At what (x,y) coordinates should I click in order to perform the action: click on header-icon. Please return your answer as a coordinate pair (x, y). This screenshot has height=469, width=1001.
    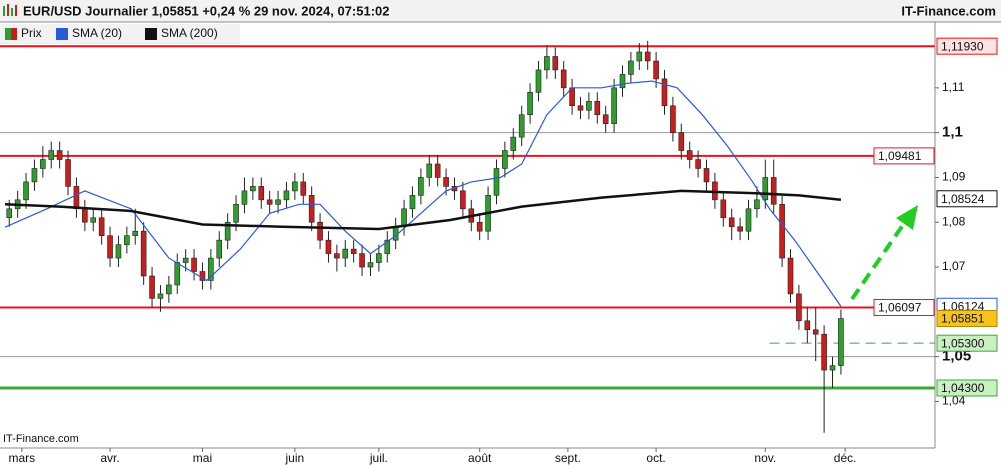
    Looking at the image, I should click on (10, 10).